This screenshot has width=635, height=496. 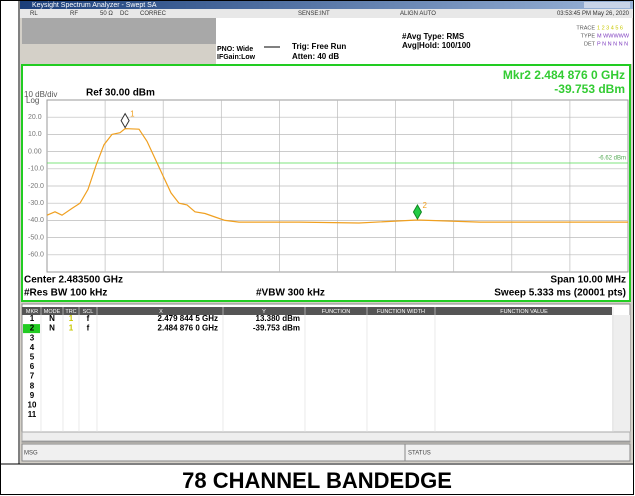 I want to click on h-scrollbar, so click(x=326, y=436).